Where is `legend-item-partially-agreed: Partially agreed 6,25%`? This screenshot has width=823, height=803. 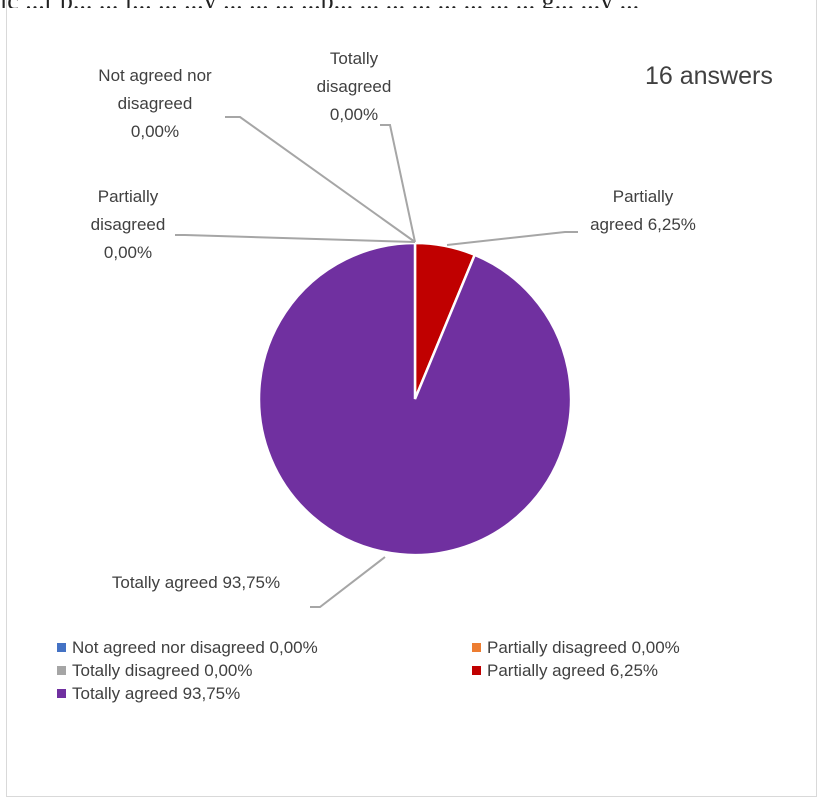 legend-item-partially-agreed: Partially agreed 6,25% is located at coordinates (565, 671).